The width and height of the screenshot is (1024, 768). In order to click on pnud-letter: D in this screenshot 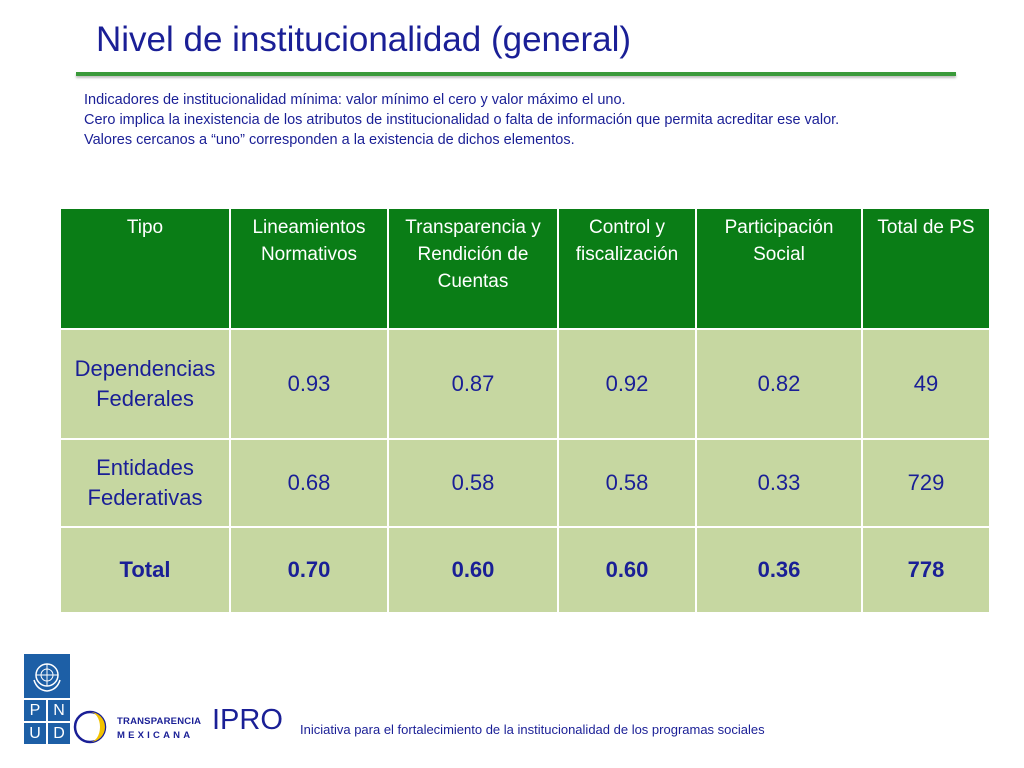, I will do `click(59, 733)`.